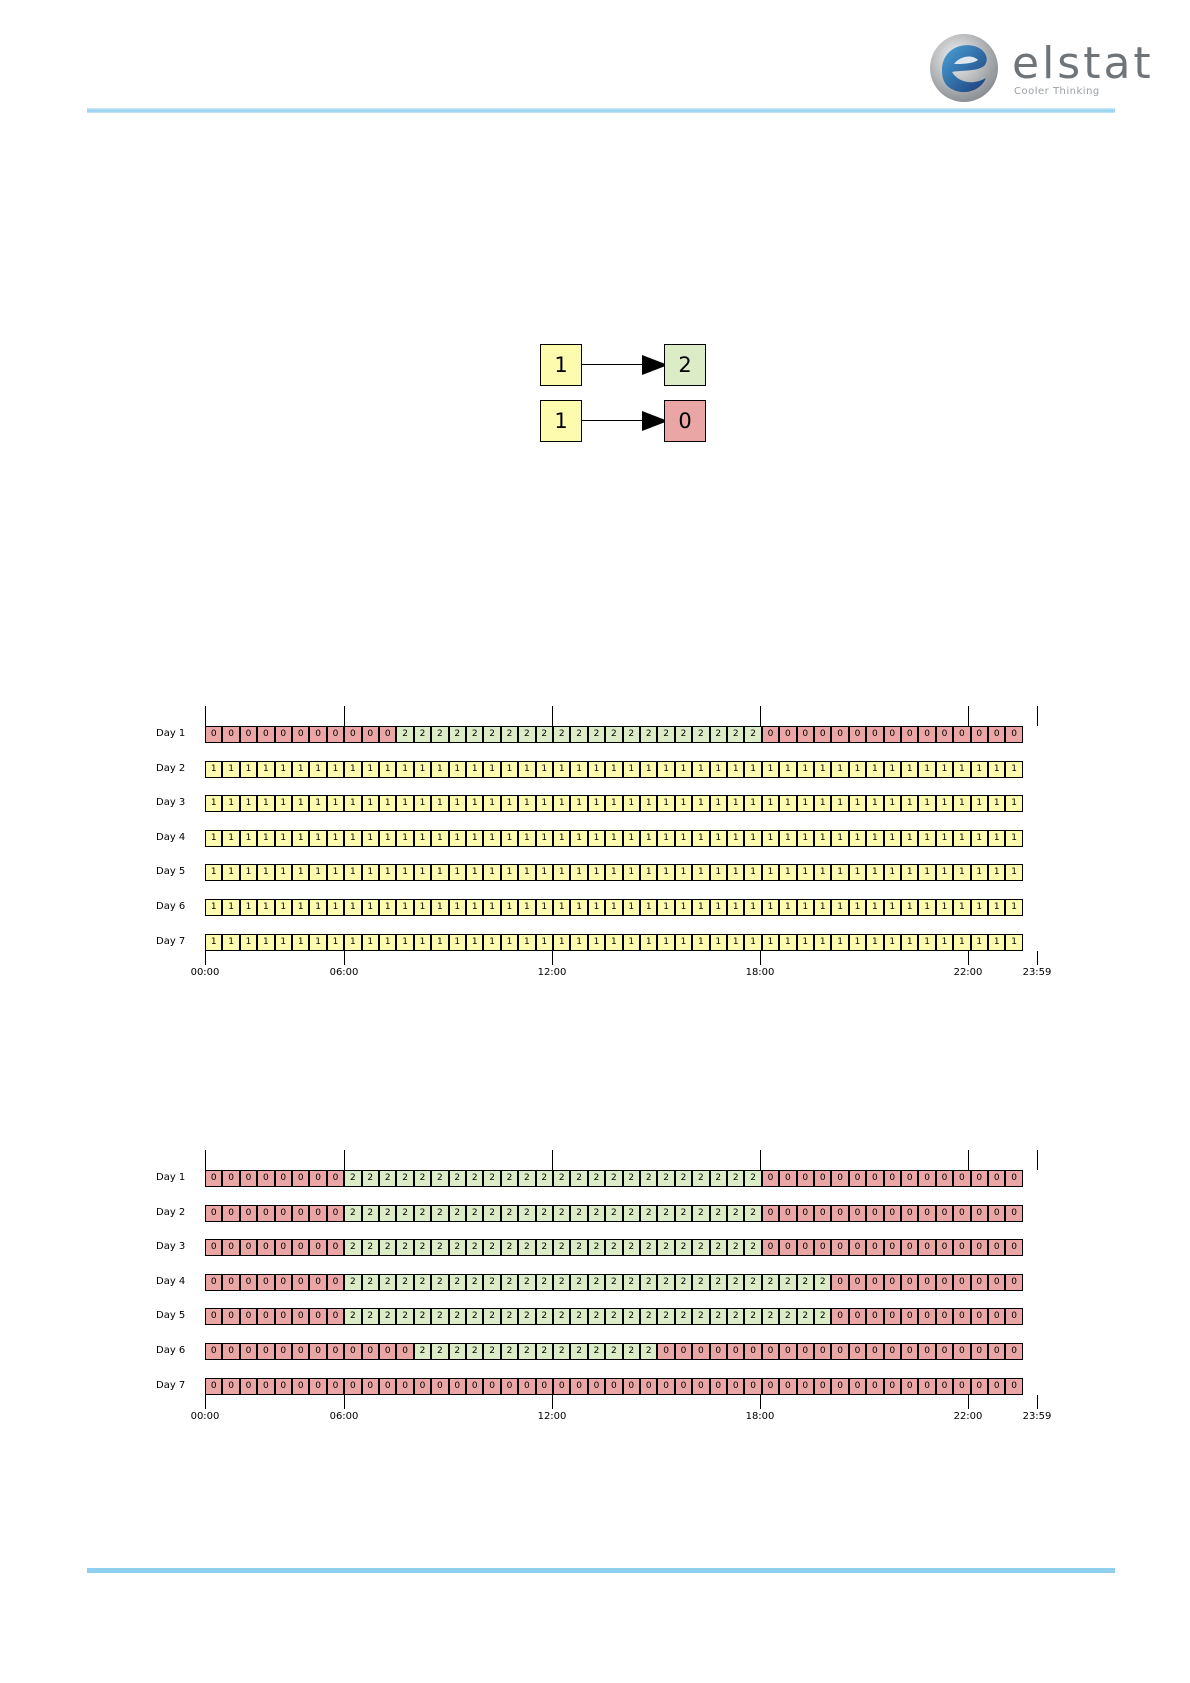 This screenshot has height=1683, width=1190. Describe the element at coordinates (968, 1401) in the screenshot. I see `time-tick-bottom` at that location.